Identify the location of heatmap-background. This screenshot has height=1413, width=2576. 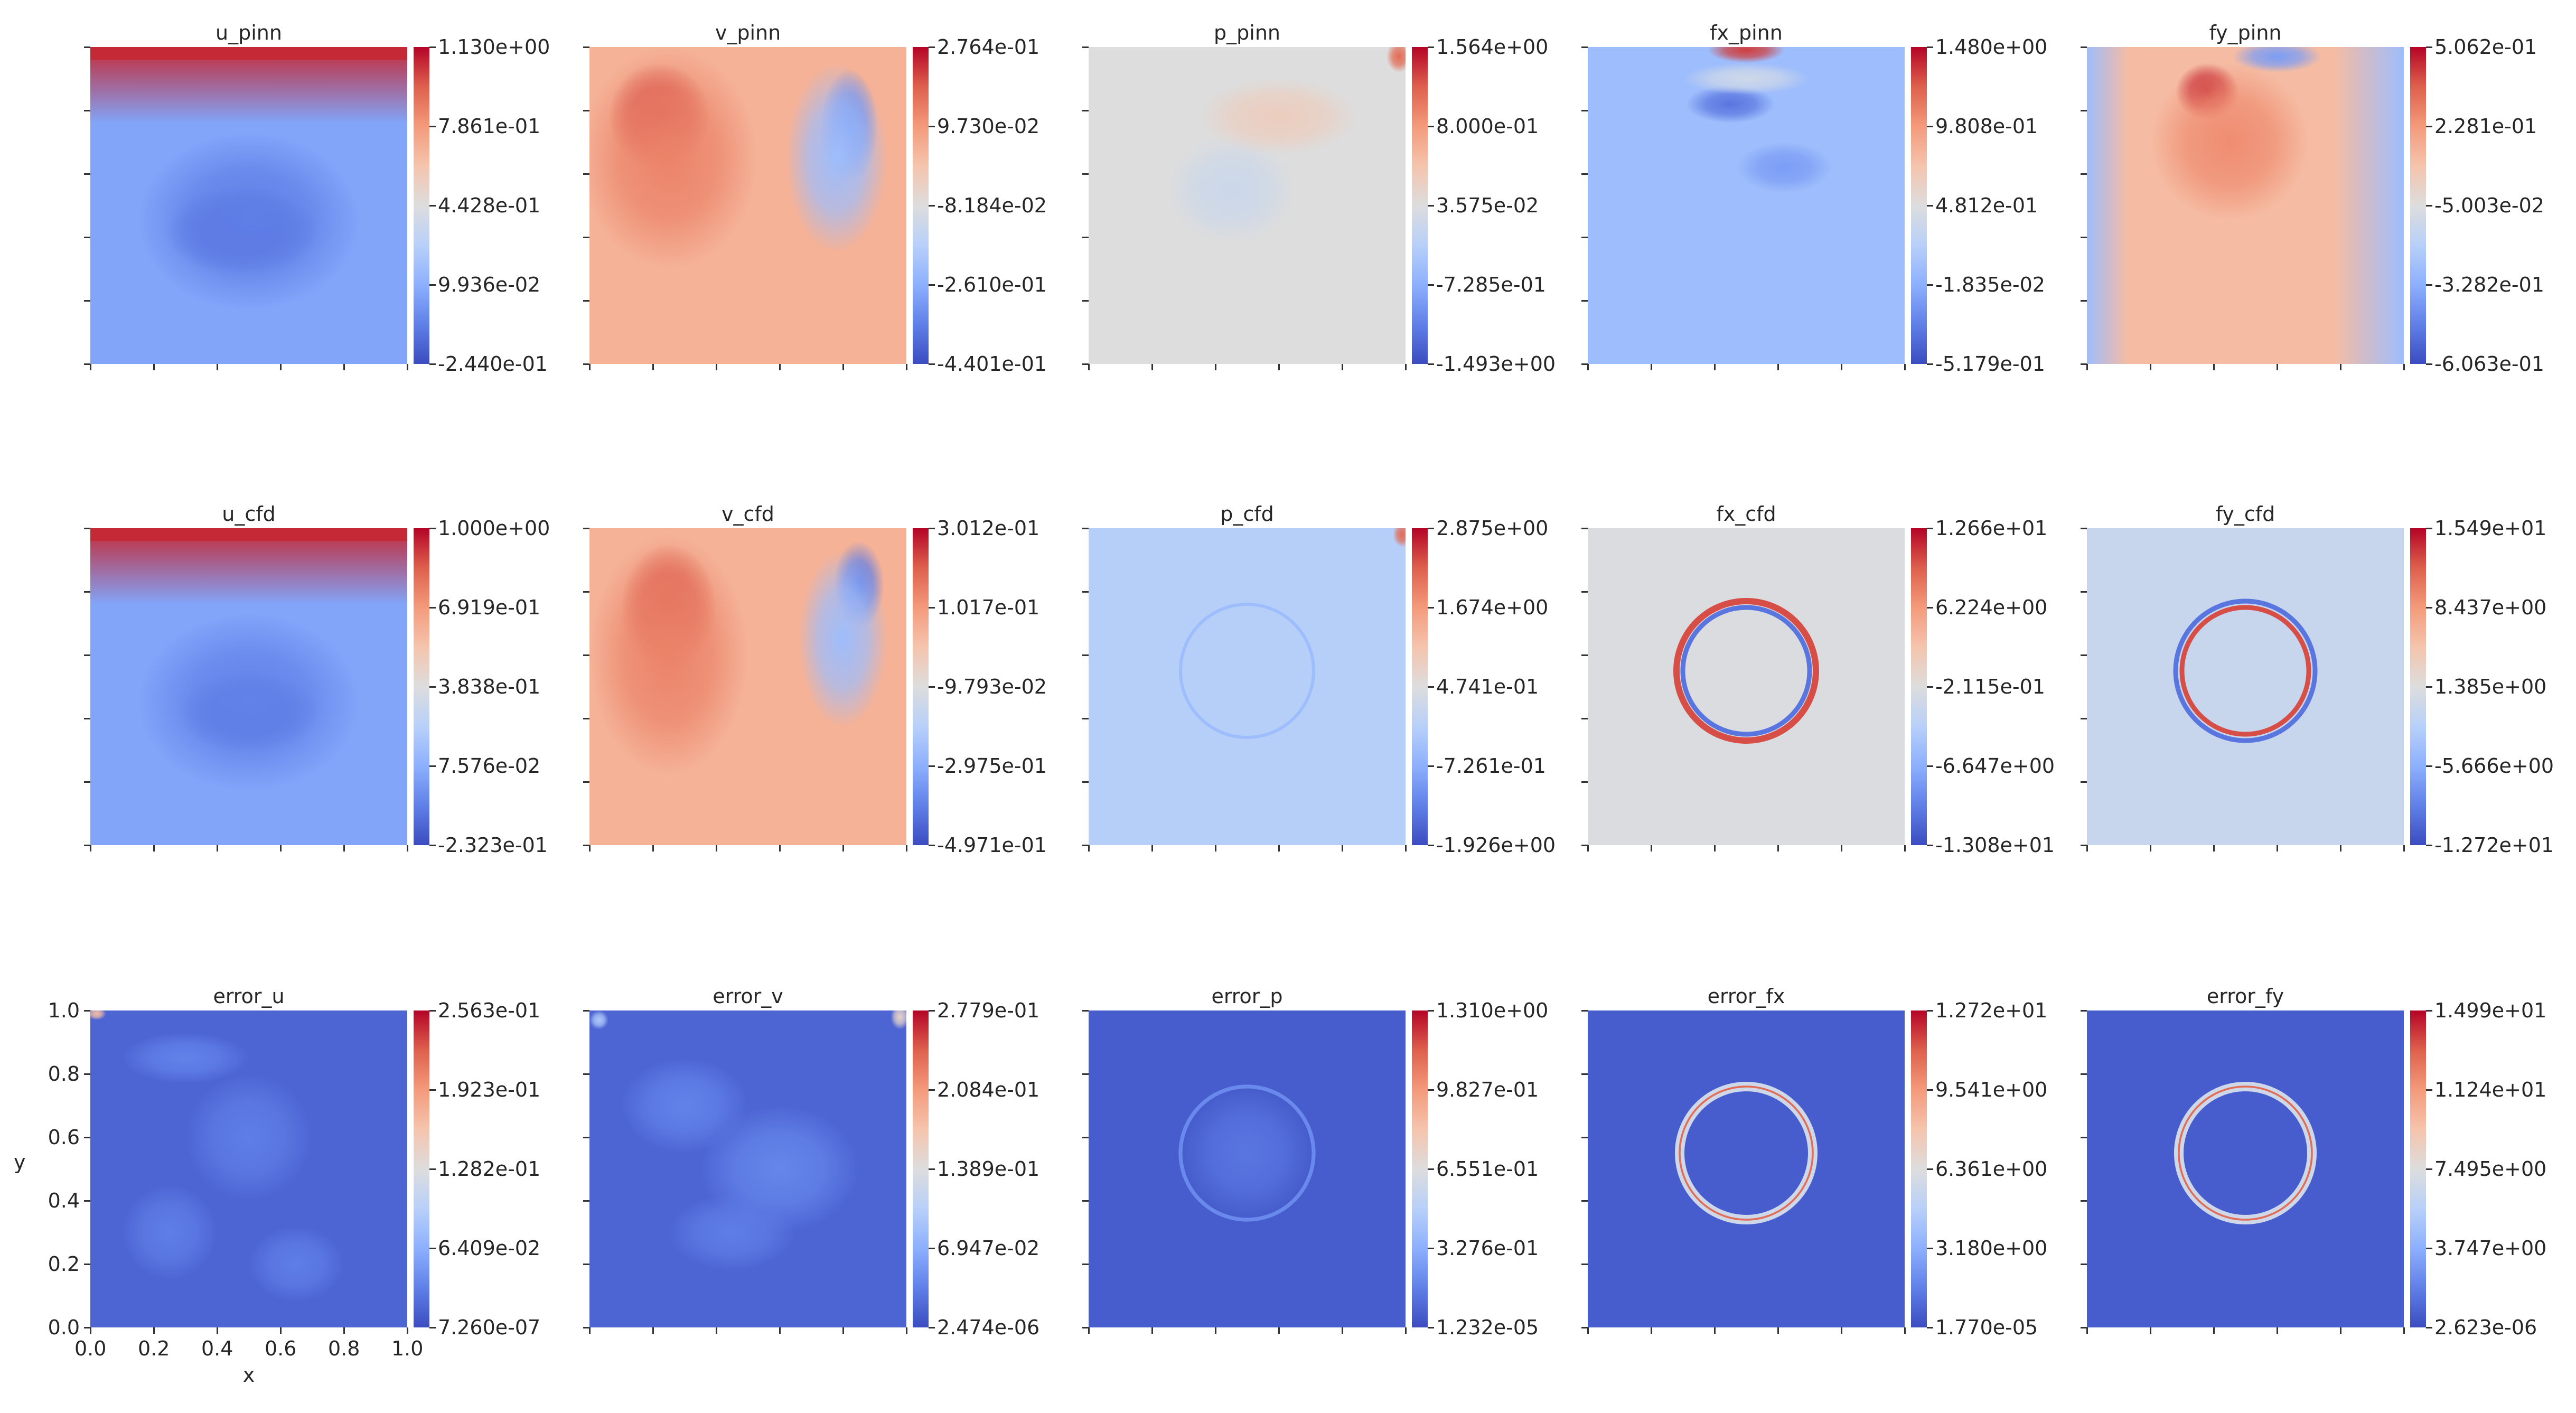
(1746, 686).